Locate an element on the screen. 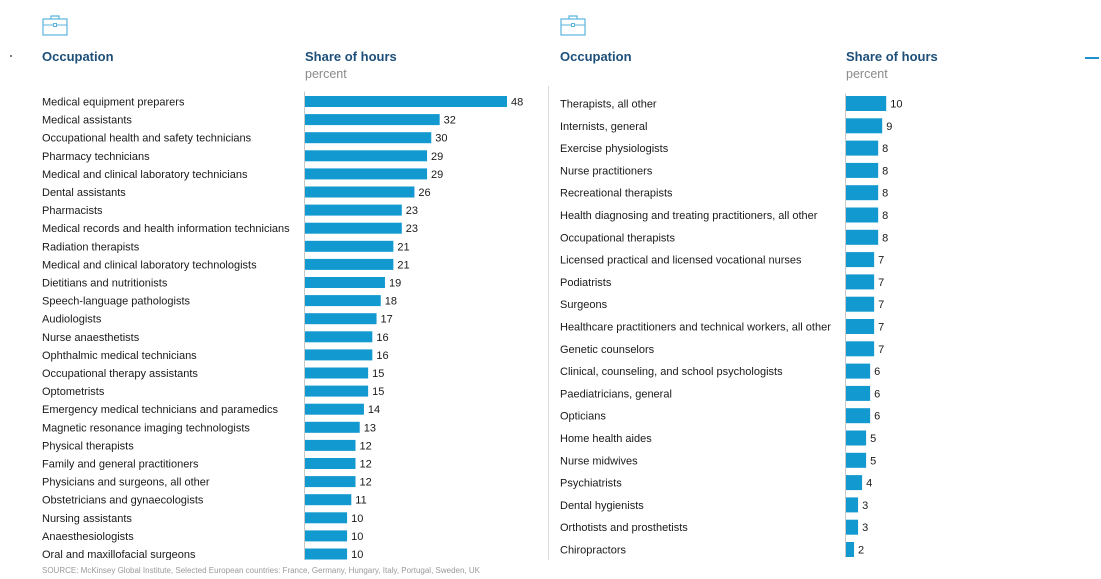  category-label: Audiologists is located at coordinates (72, 320).